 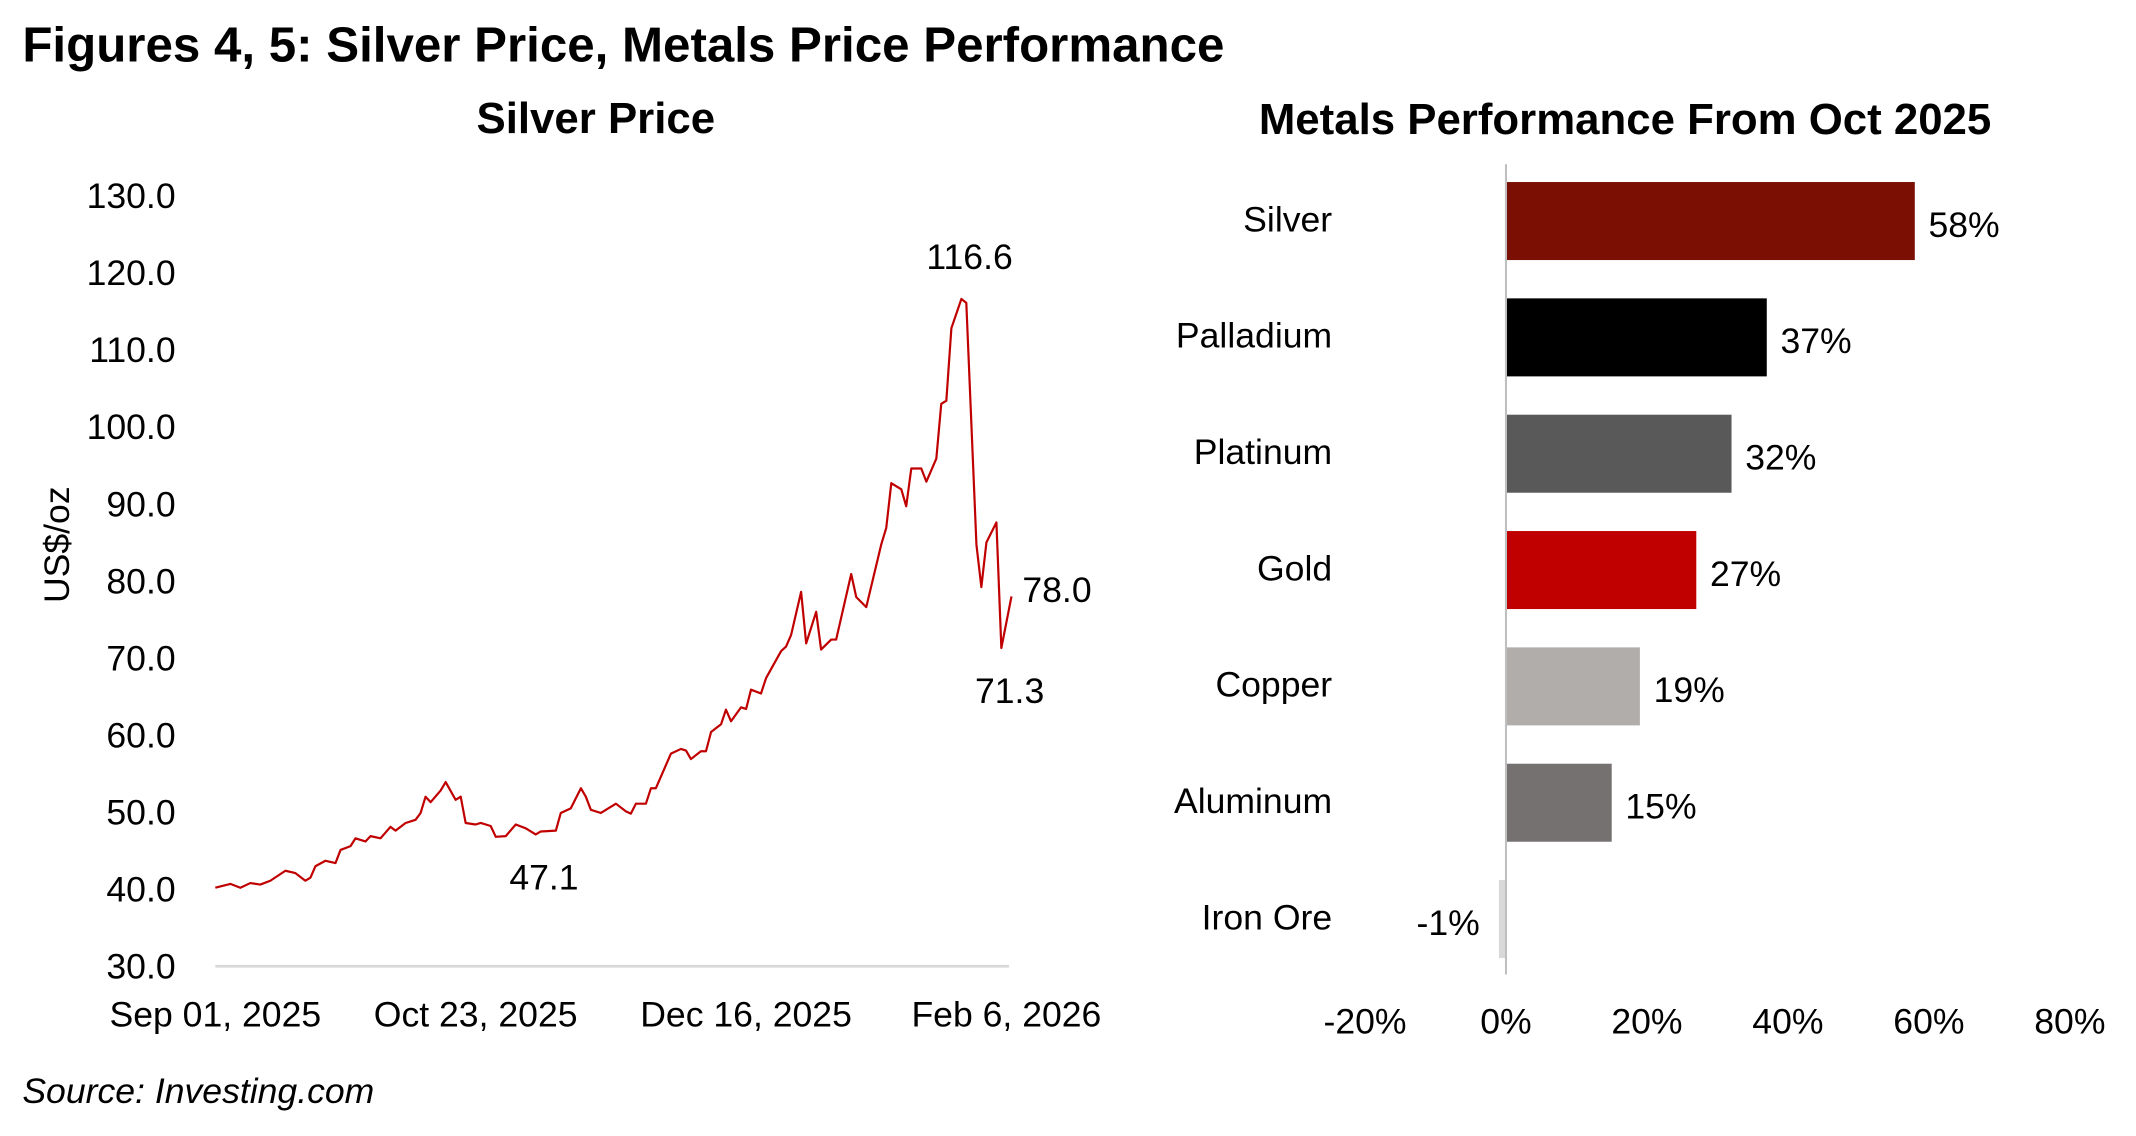 What do you see at coordinates (1558, 802) in the screenshot?
I see `bar-aluminum` at bounding box center [1558, 802].